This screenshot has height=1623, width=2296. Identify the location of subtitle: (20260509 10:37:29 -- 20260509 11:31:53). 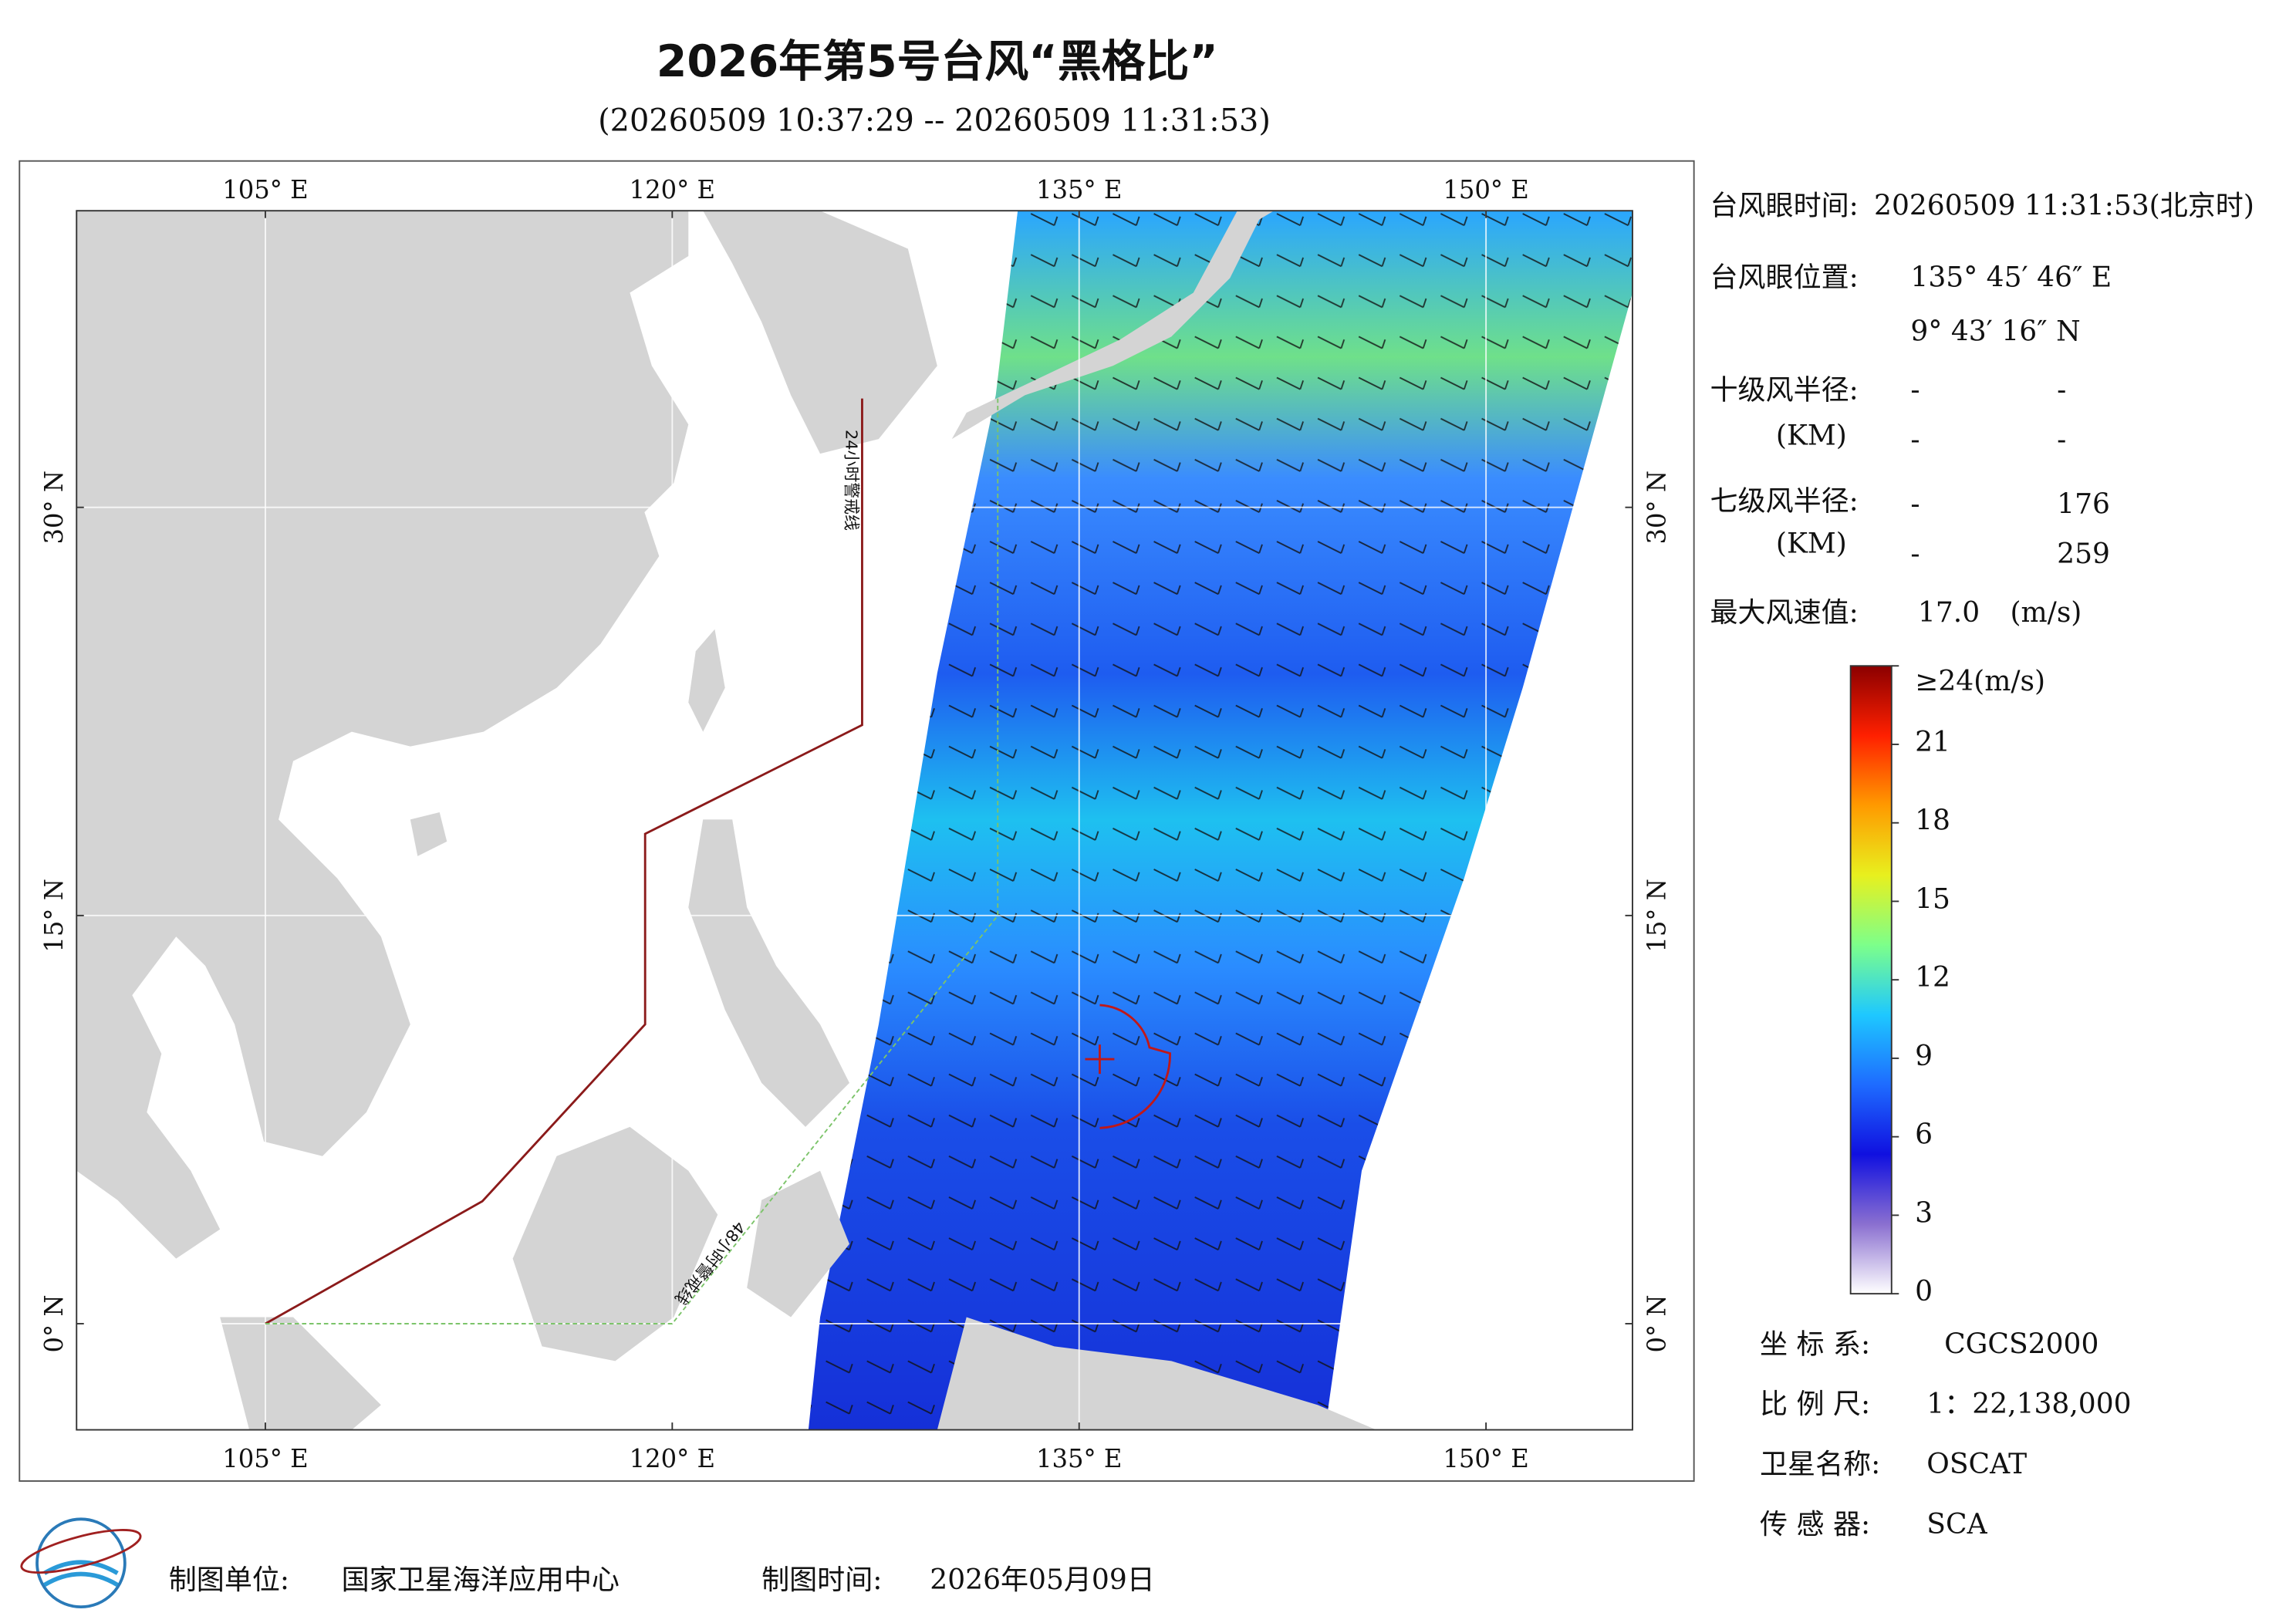
(934, 120).